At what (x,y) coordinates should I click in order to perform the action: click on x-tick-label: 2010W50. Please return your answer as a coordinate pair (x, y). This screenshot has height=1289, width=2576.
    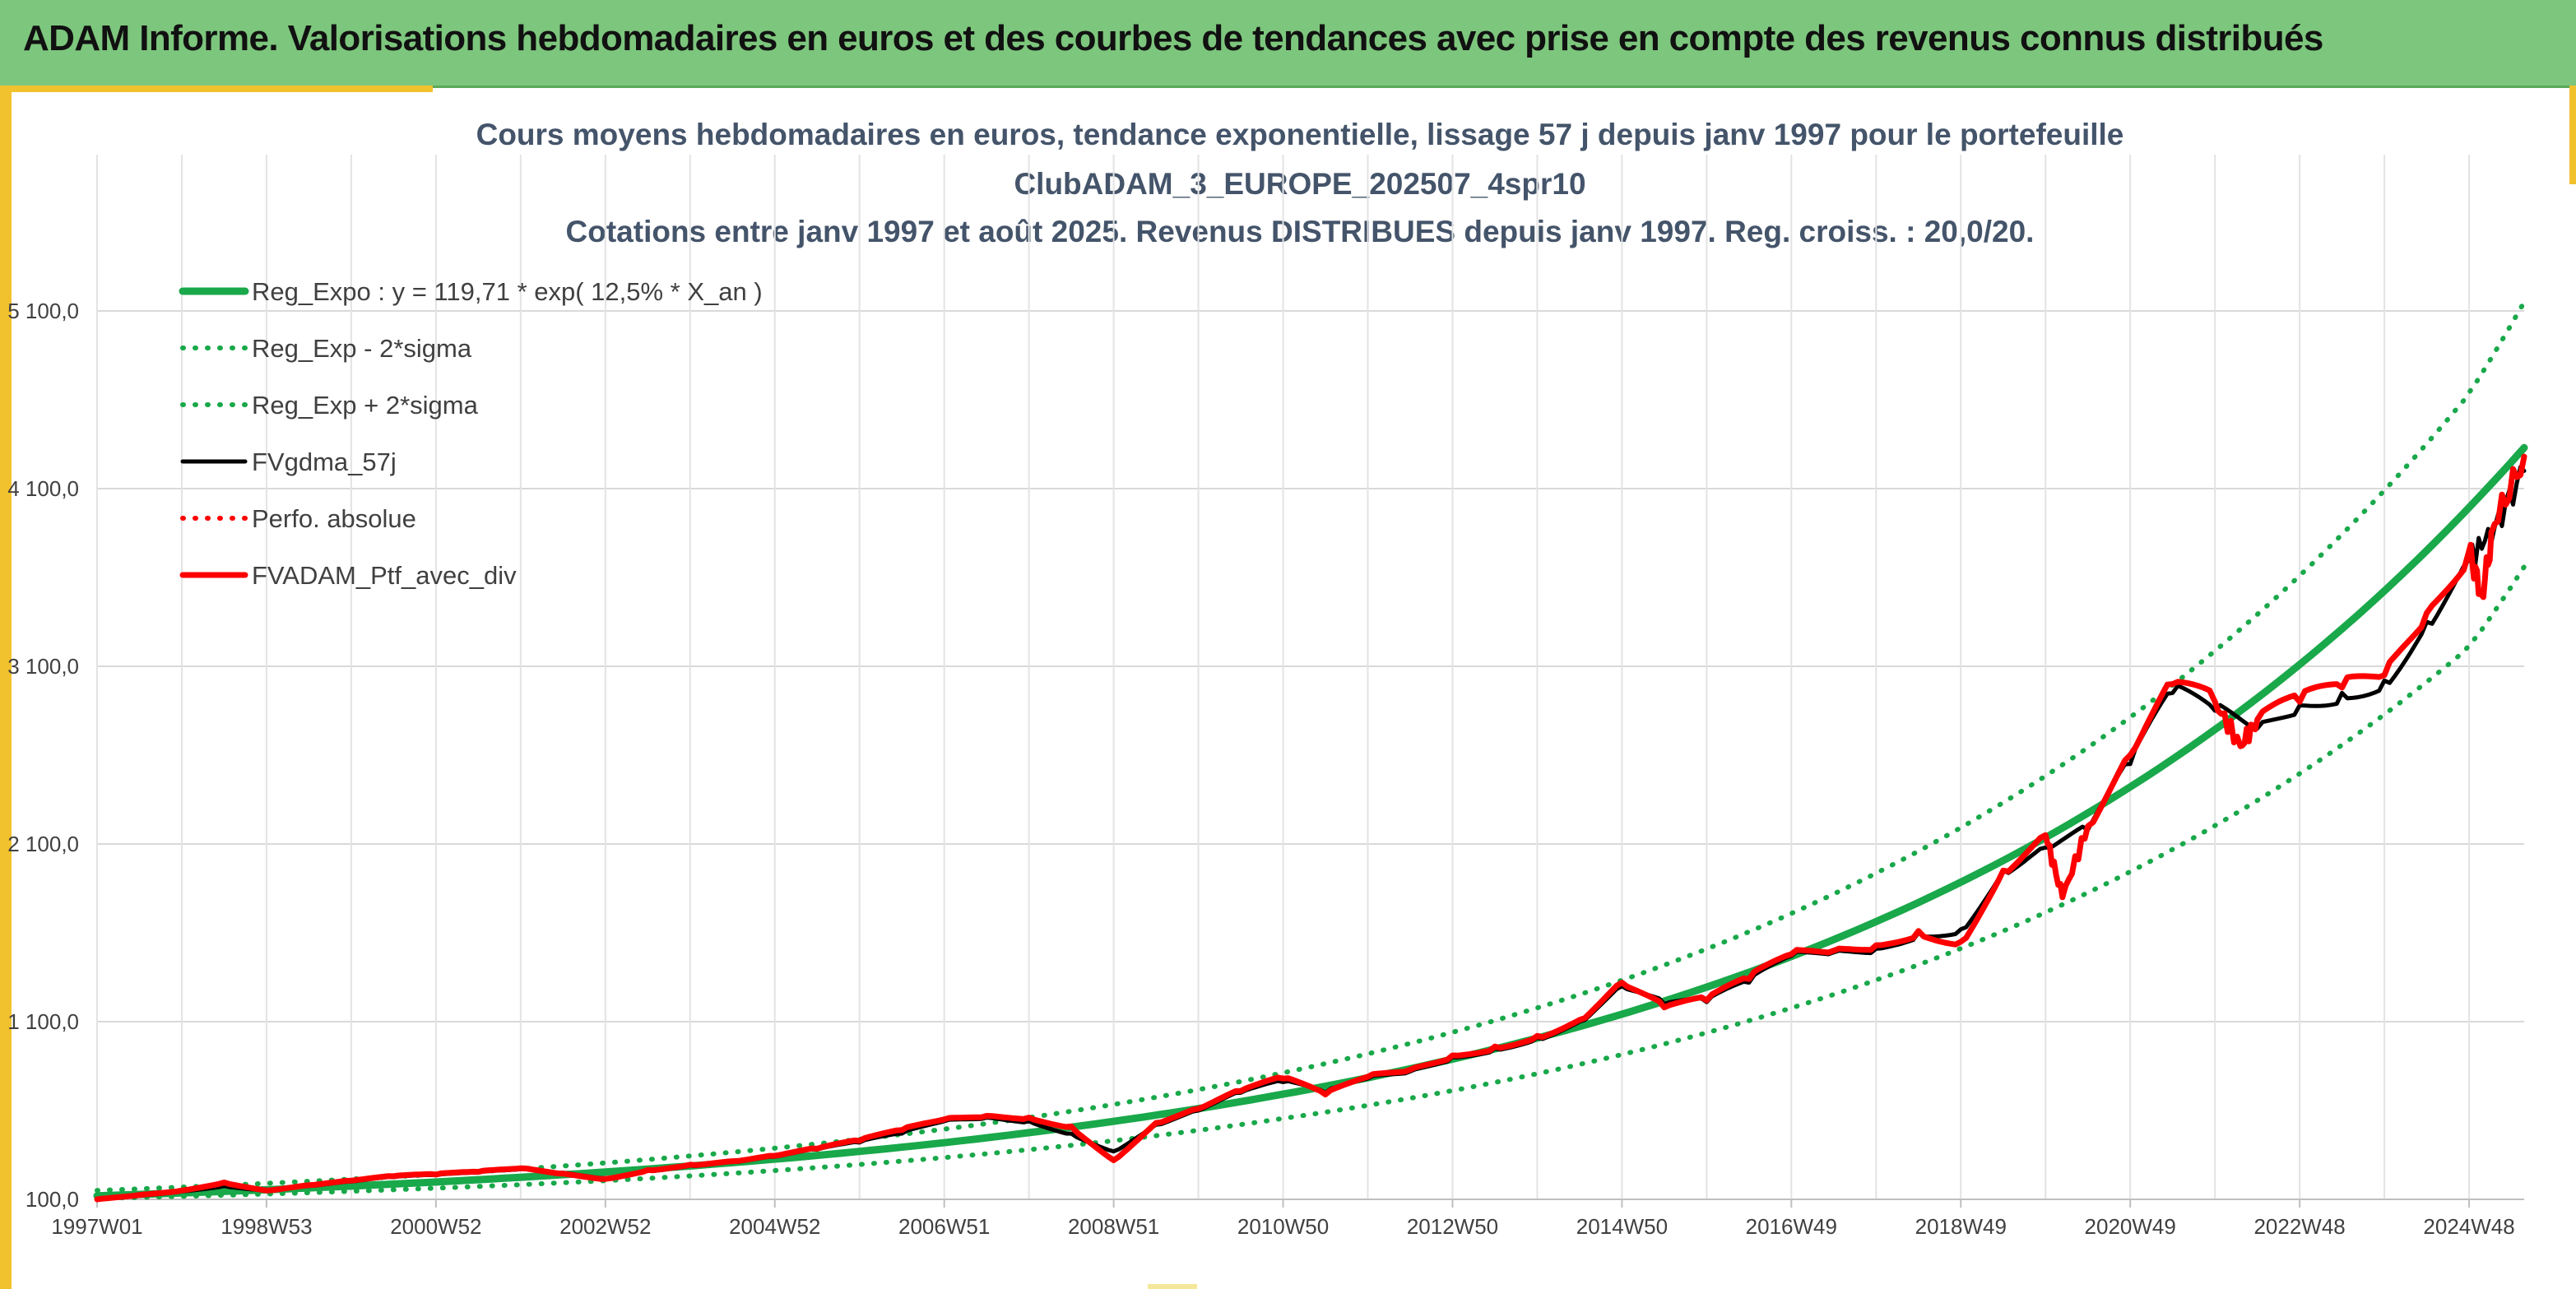
    Looking at the image, I should click on (1283, 1226).